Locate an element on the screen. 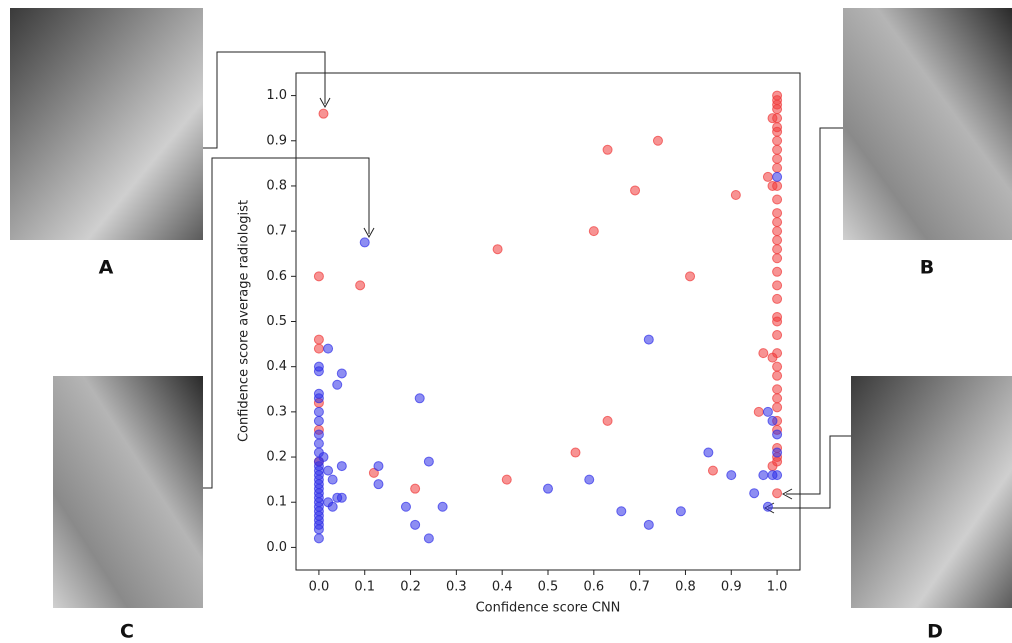  x-tick-label: 0.9 is located at coordinates (731, 587).